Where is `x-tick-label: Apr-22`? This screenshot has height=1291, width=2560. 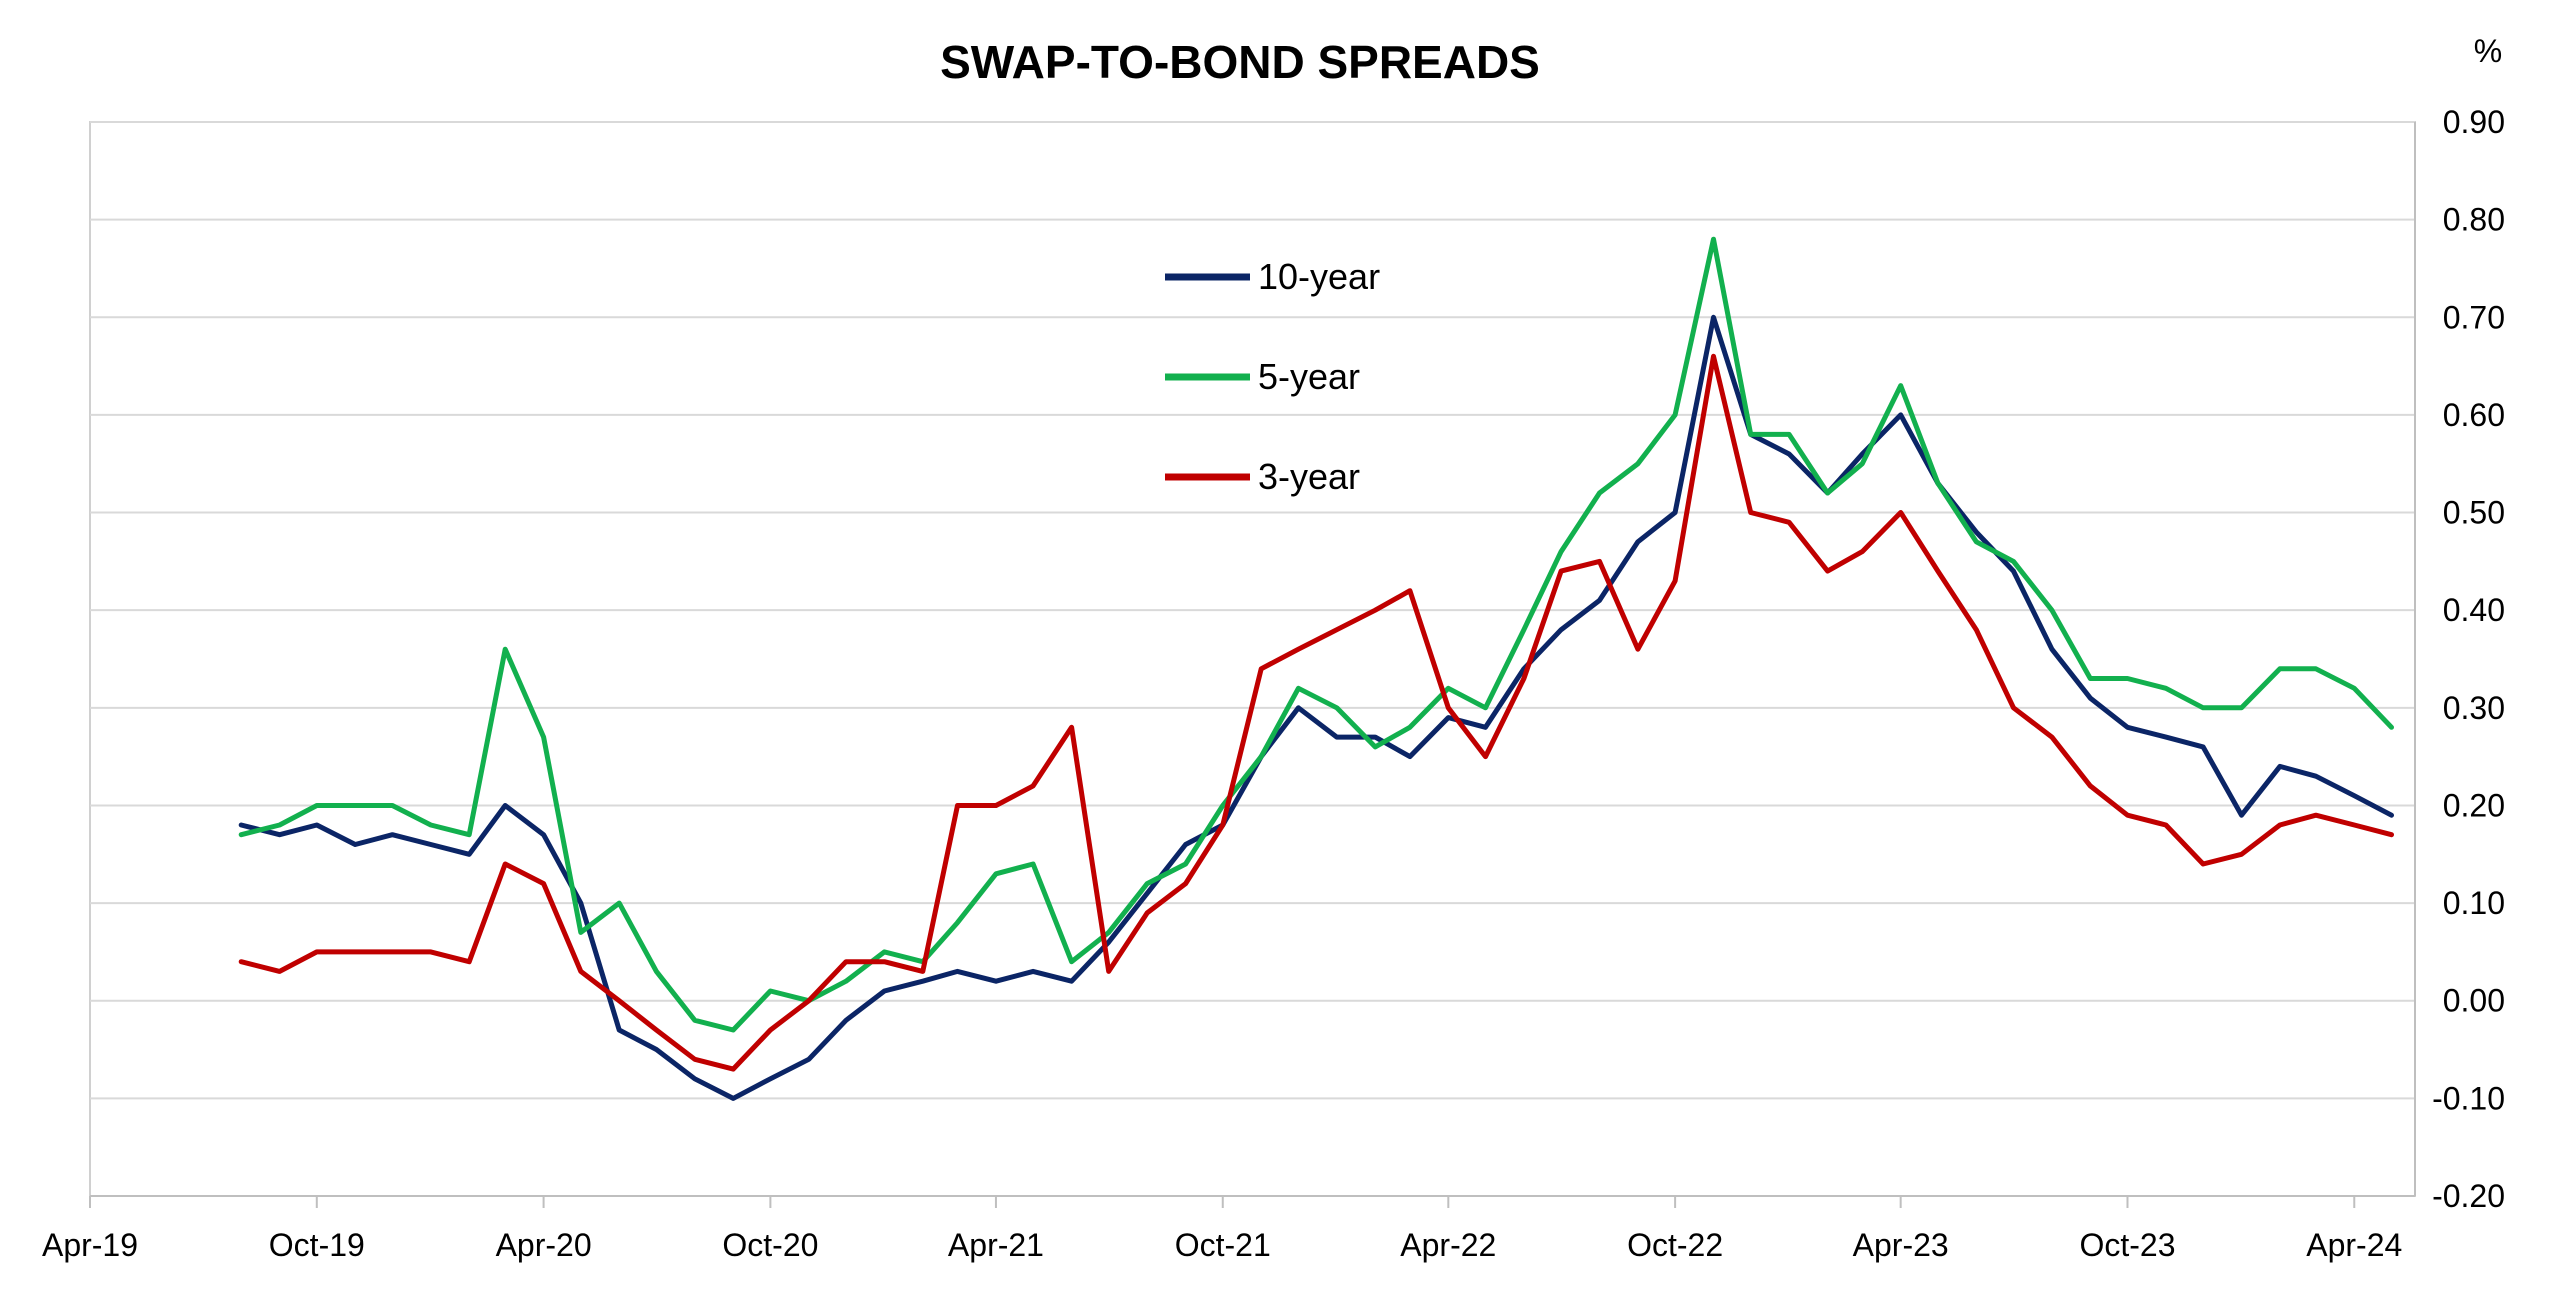 x-tick-label: Apr-22 is located at coordinates (1448, 1245).